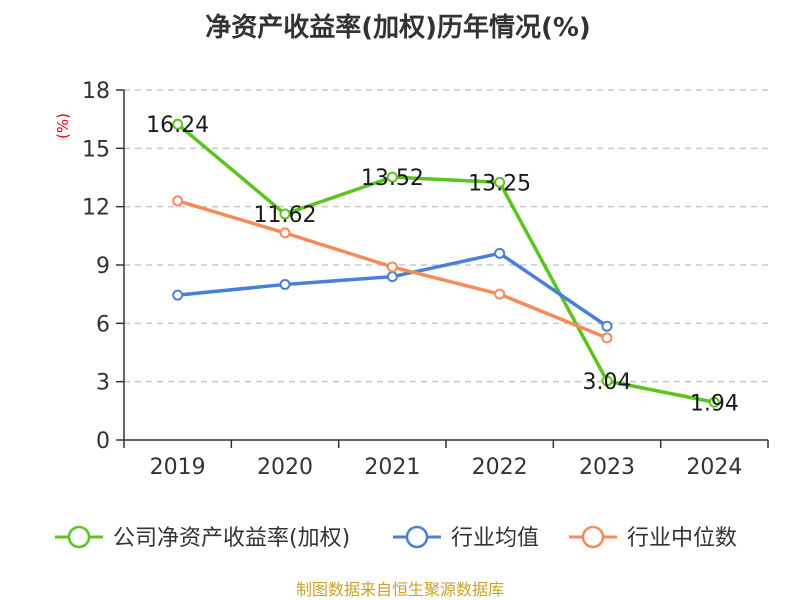  Describe the element at coordinates (103, 383) in the screenshot. I see `y-tick-label: 3` at that location.